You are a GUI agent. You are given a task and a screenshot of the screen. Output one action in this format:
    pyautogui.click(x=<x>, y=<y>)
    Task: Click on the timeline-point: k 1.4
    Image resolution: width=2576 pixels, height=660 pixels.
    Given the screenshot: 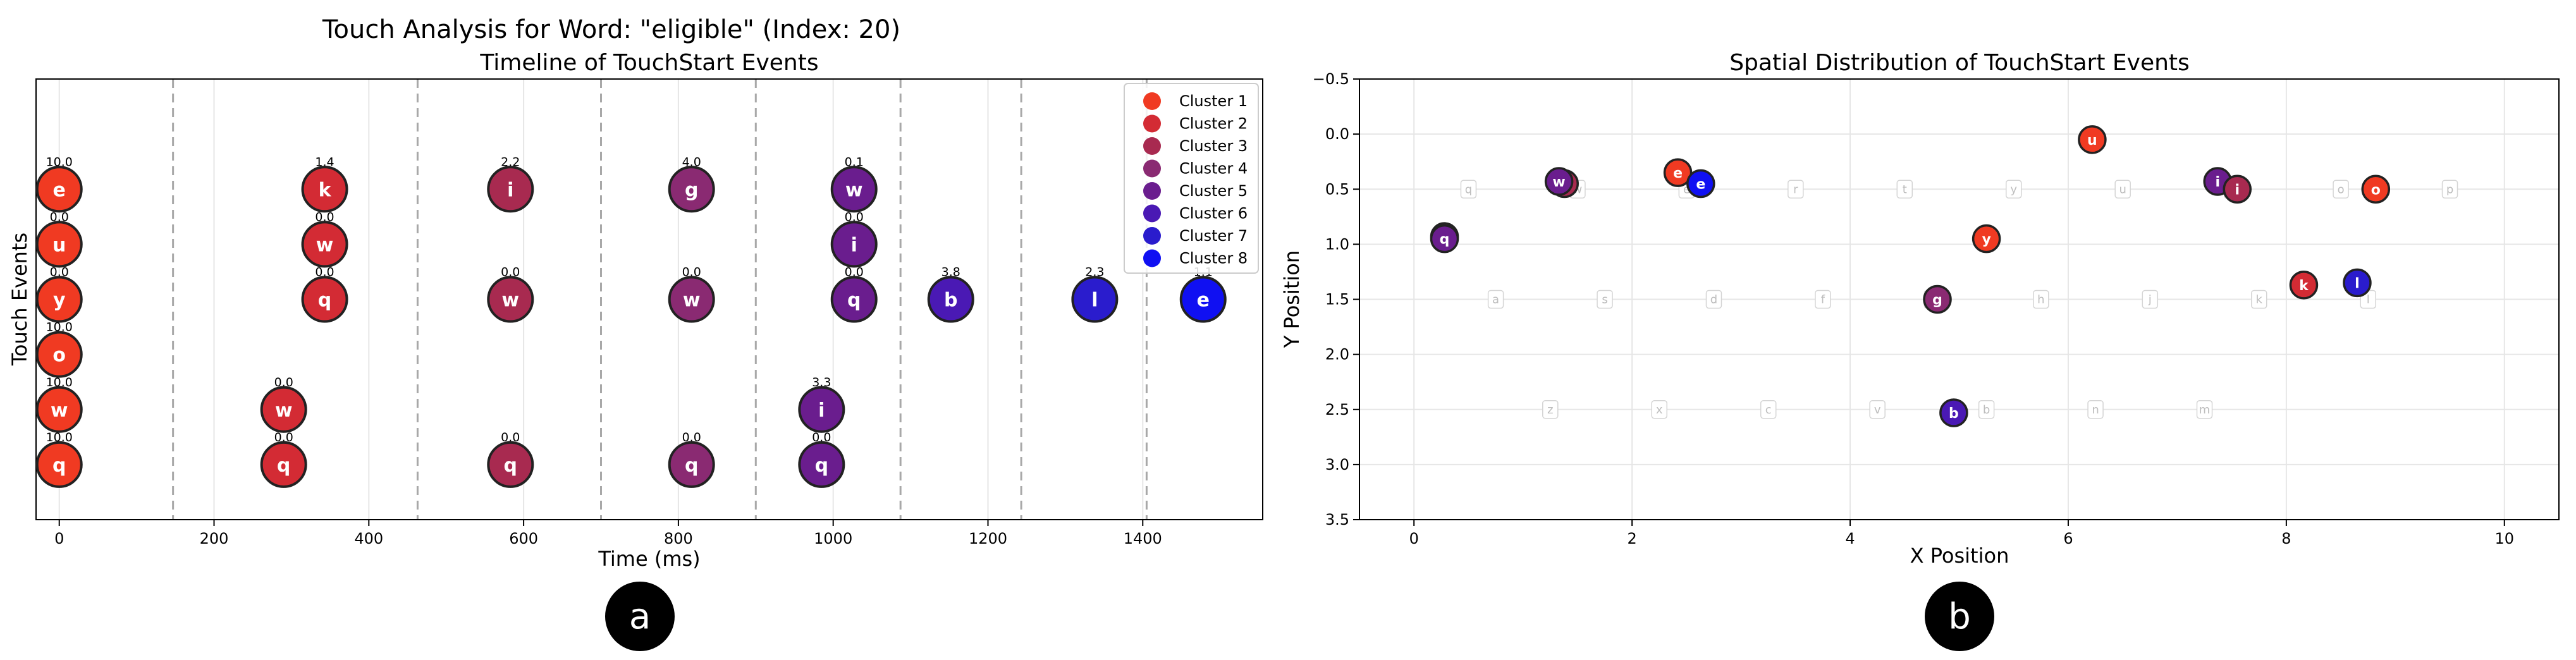 What is the action you would take?
    pyautogui.click(x=324, y=184)
    